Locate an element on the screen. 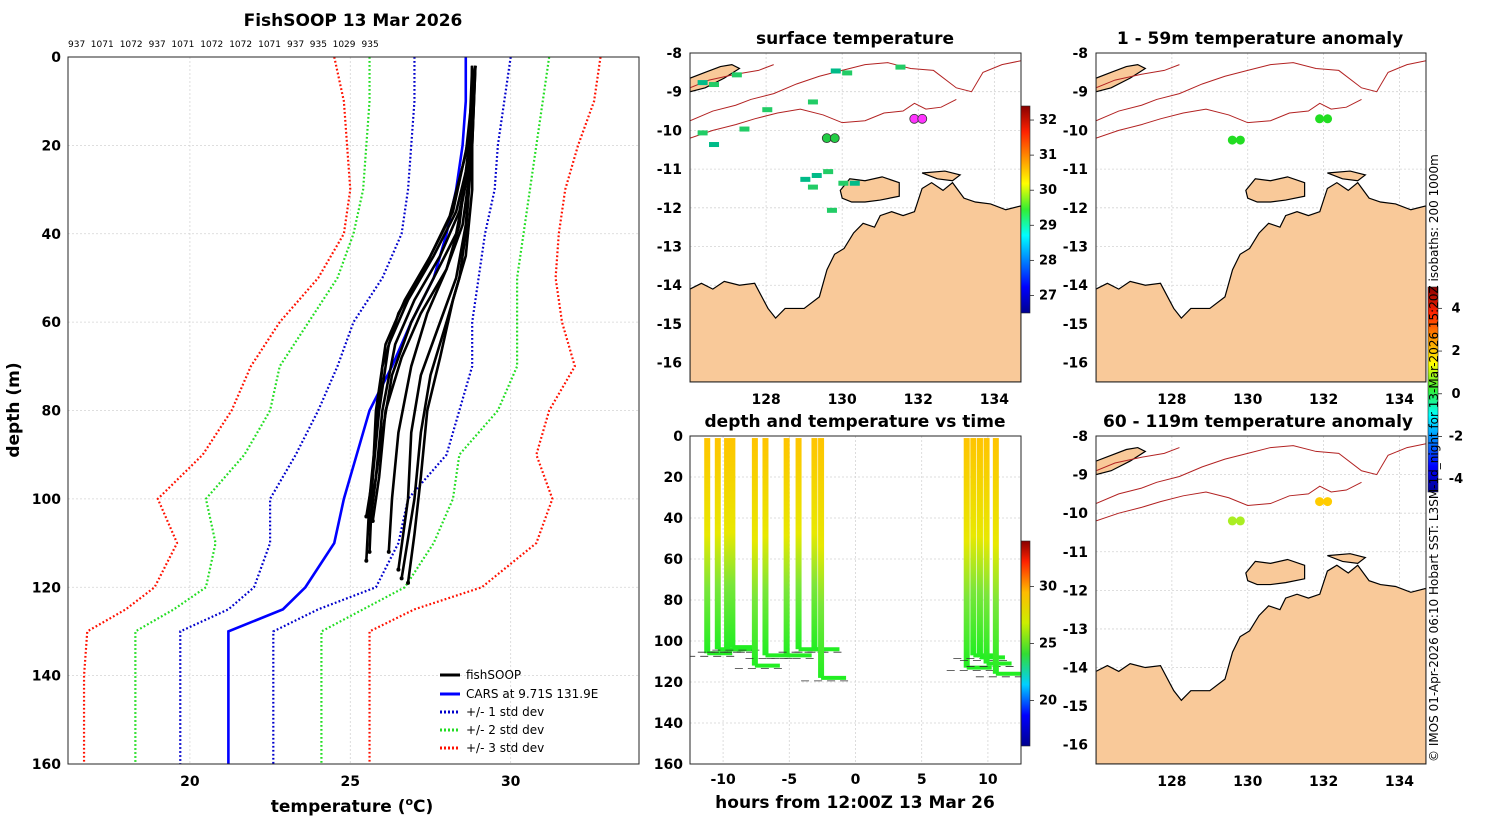 This screenshot has width=1500, height=820. cb-sst-label-1: 28 is located at coordinates (1048, 260).